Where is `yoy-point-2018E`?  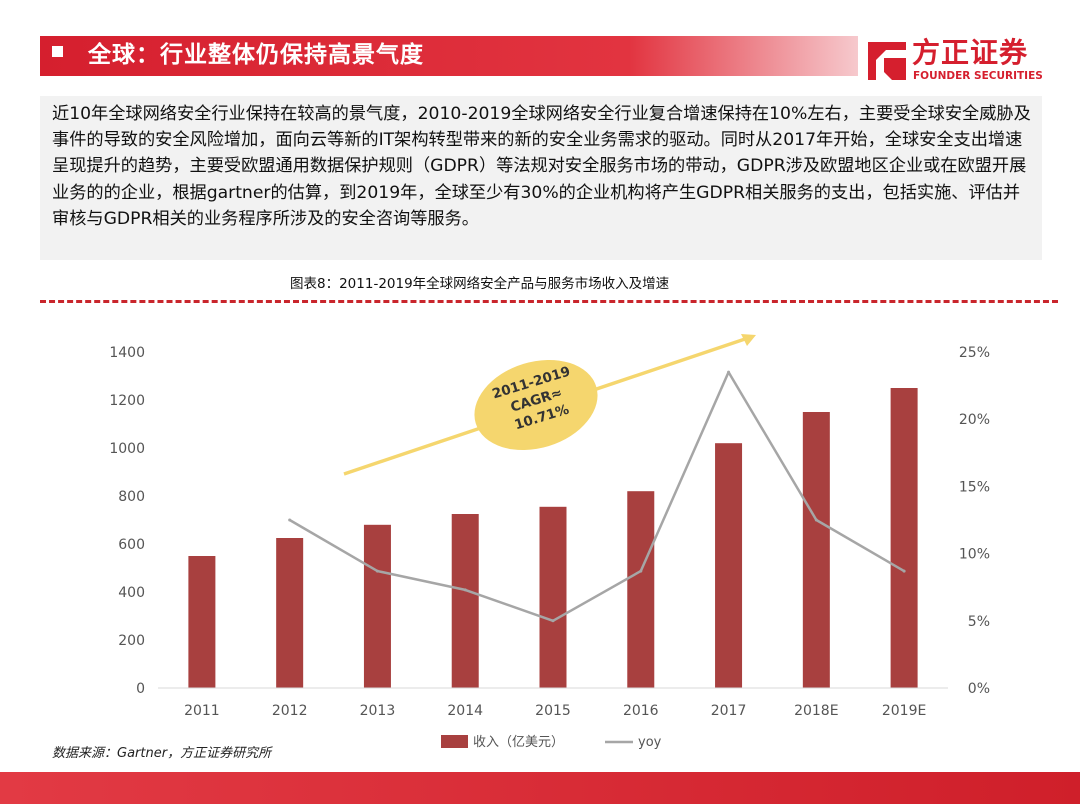 yoy-point-2018E is located at coordinates (816, 520).